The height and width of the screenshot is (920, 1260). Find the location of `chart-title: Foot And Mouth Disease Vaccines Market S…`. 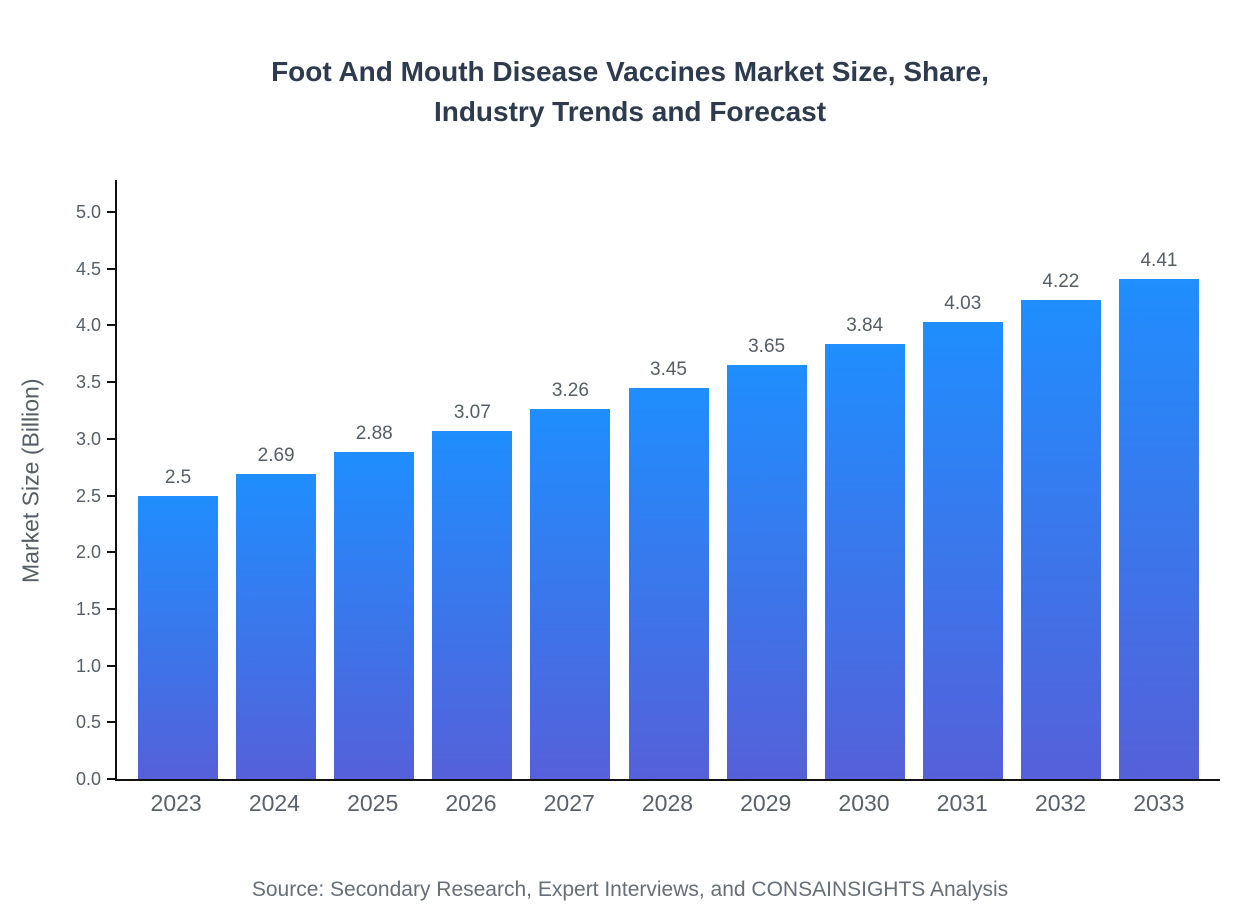

chart-title: Foot And Mouth Disease Vaccines Market S… is located at coordinates (630, 92).